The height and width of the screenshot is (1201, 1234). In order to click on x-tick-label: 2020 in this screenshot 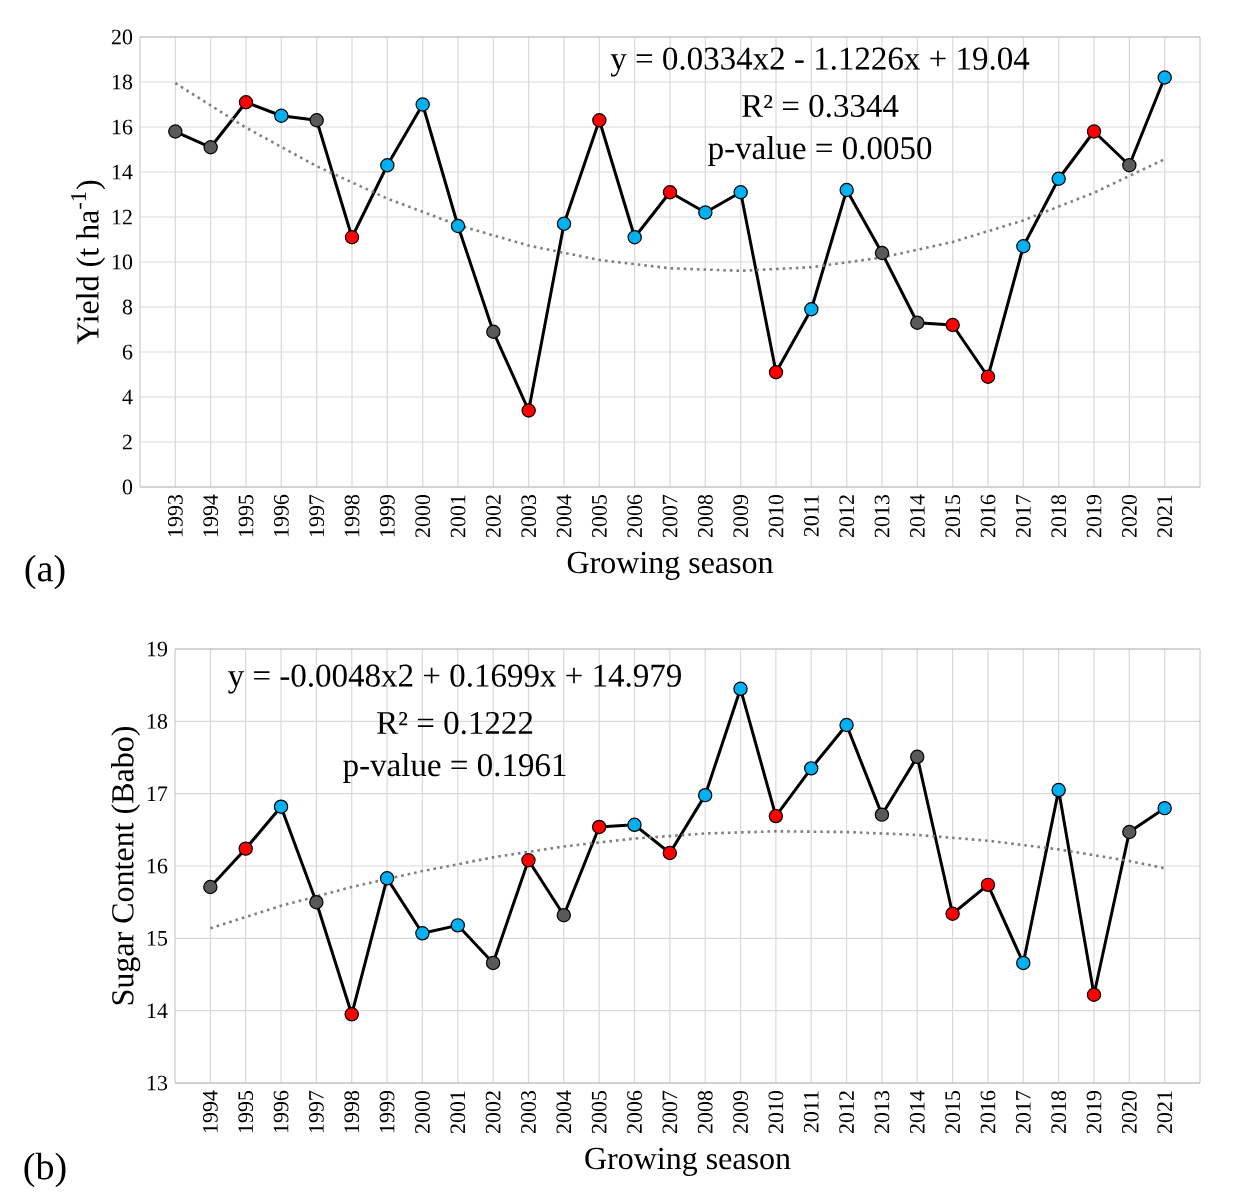, I will do `click(1129, 516)`.